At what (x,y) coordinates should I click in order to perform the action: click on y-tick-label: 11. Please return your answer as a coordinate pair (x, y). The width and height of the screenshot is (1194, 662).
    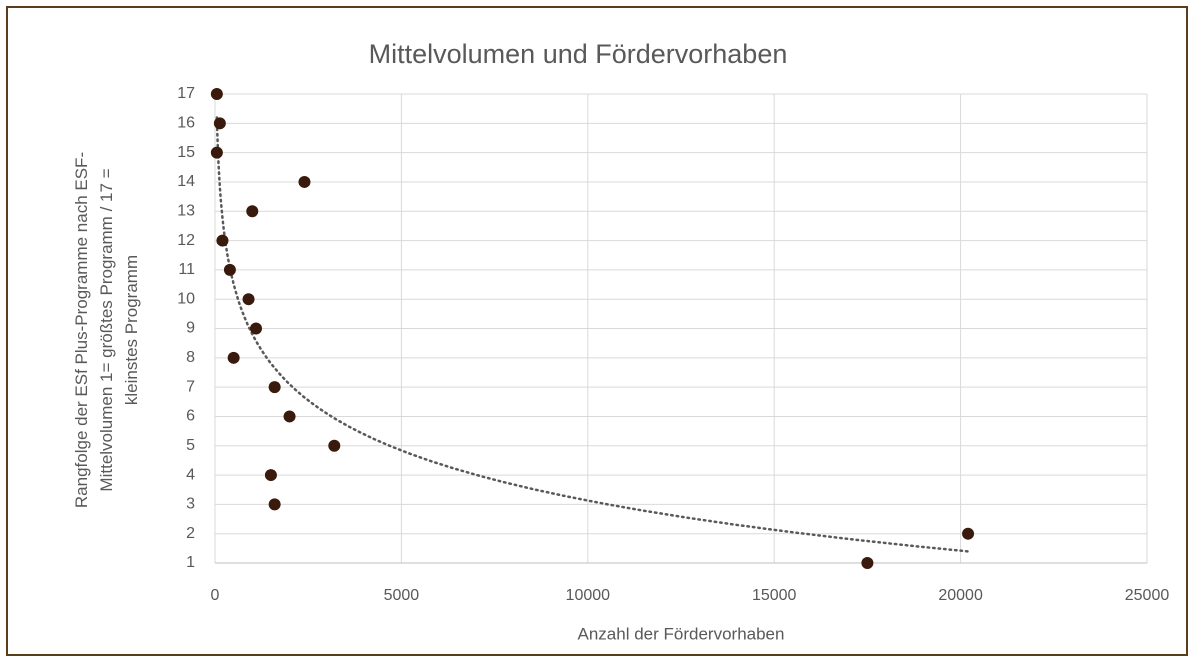
    Looking at the image, I should click on (186, 269).